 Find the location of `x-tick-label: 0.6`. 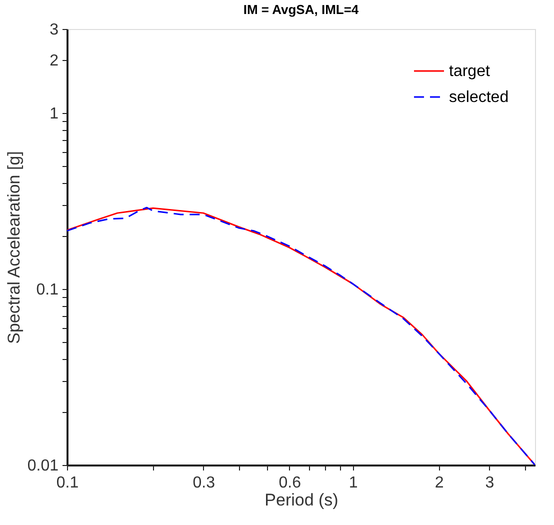

x-tick-label: 0.6 is located at coordinates (290, 483).